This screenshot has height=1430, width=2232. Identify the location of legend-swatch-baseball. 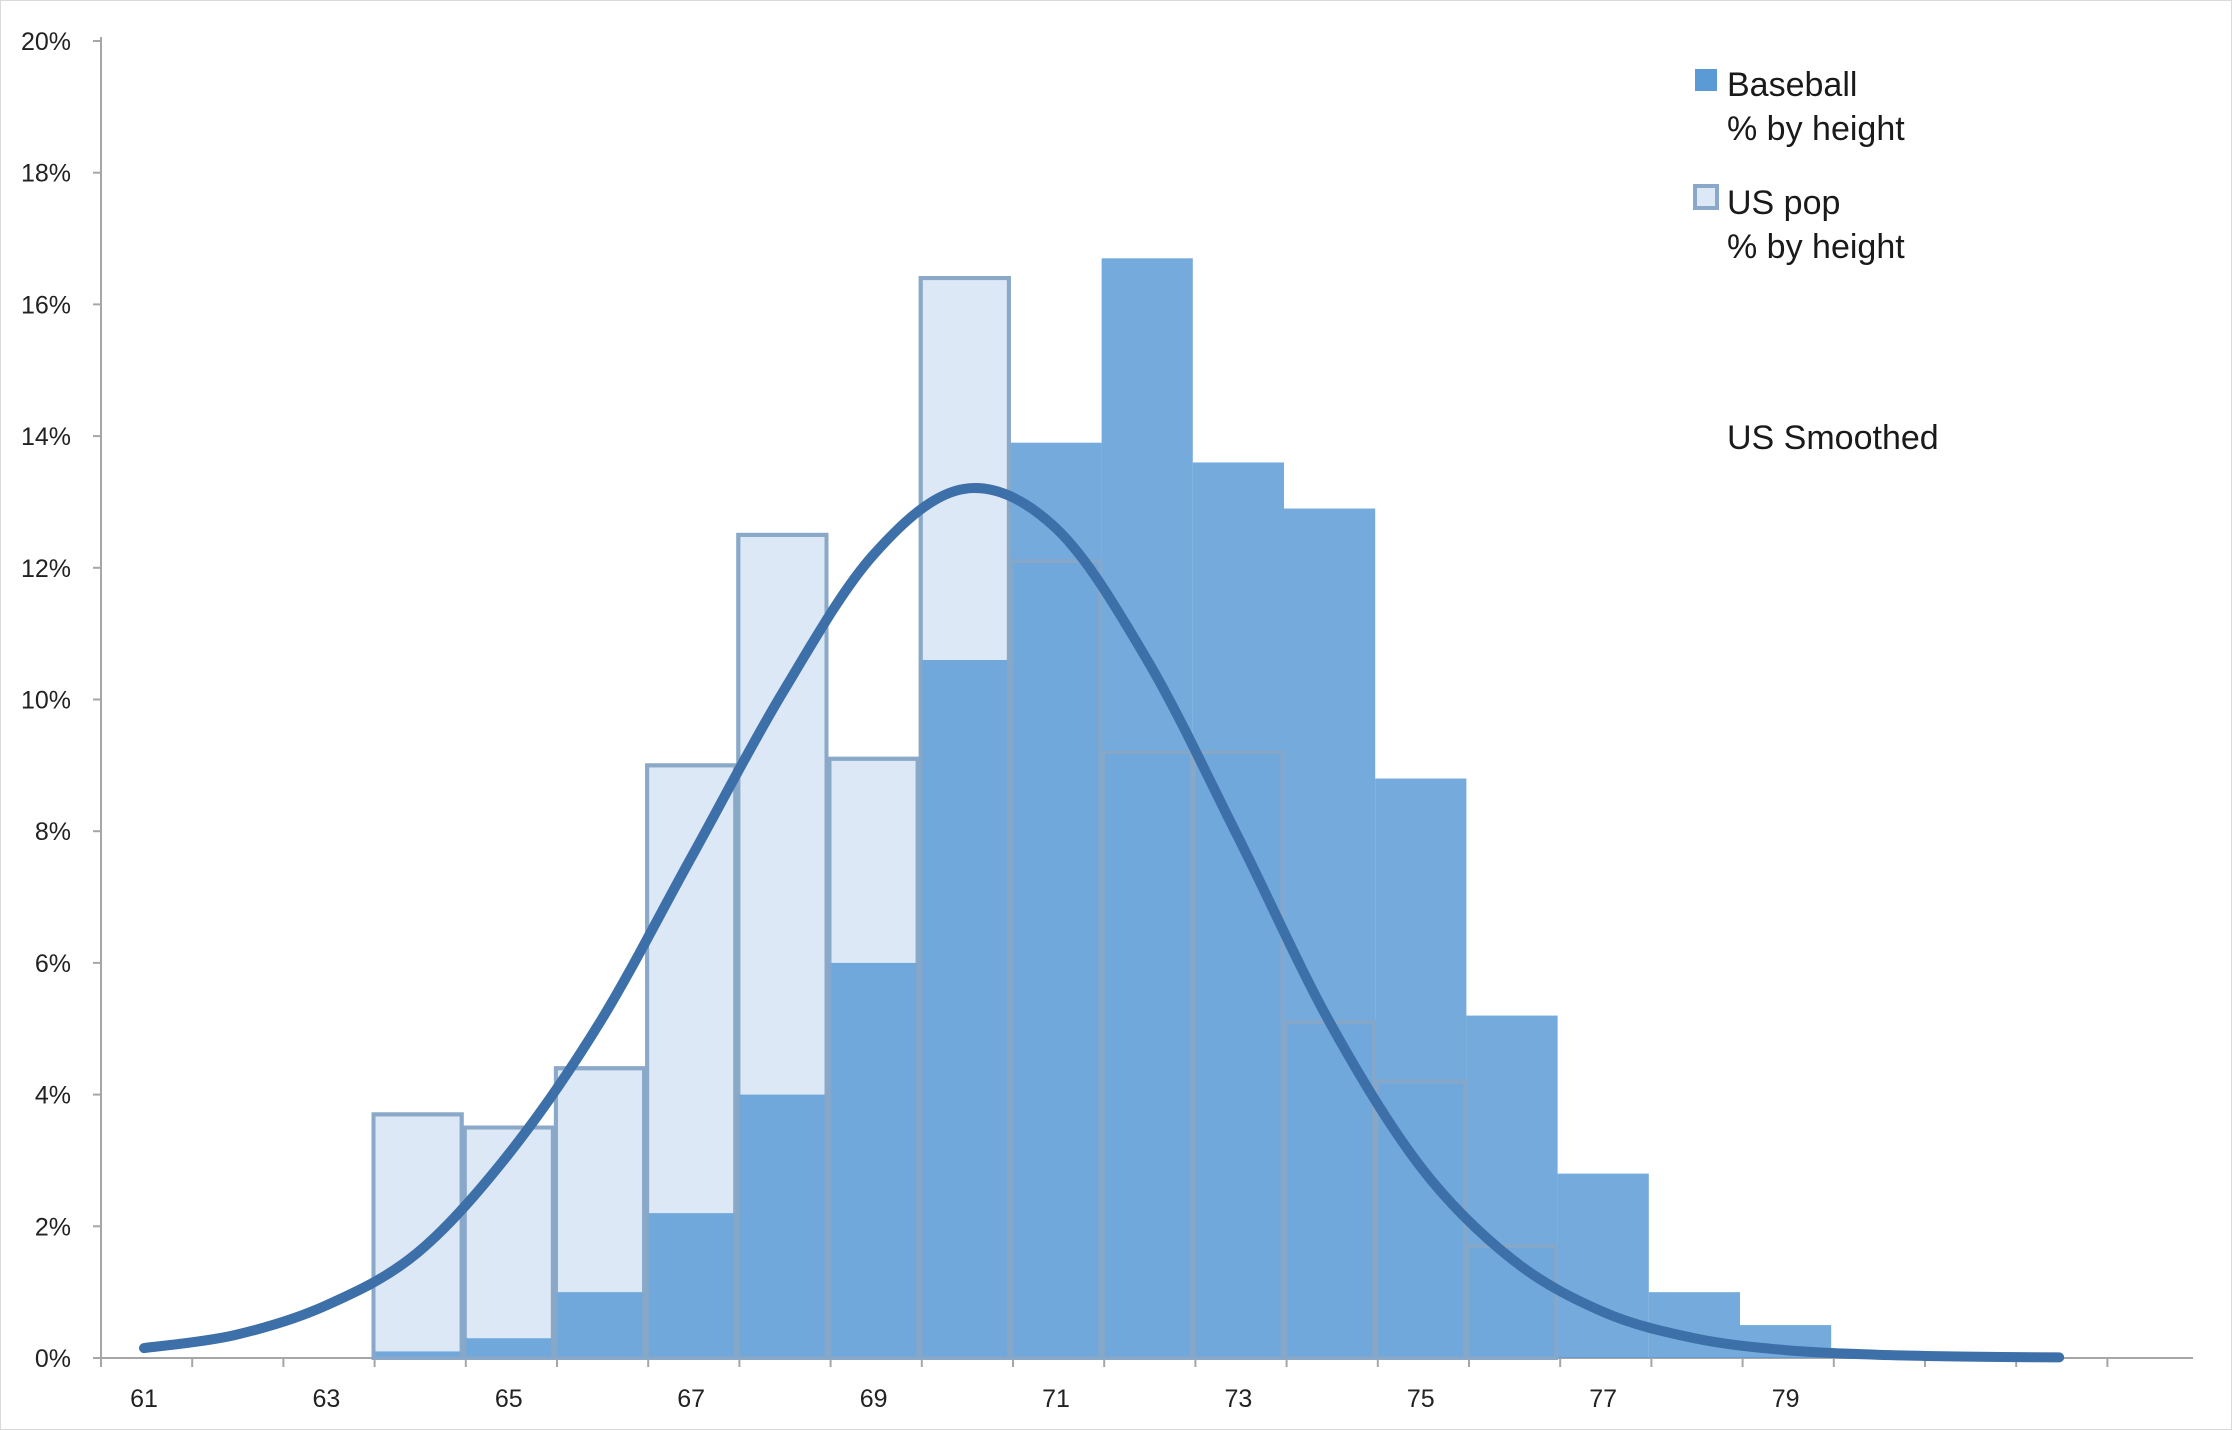
(1706, 80).